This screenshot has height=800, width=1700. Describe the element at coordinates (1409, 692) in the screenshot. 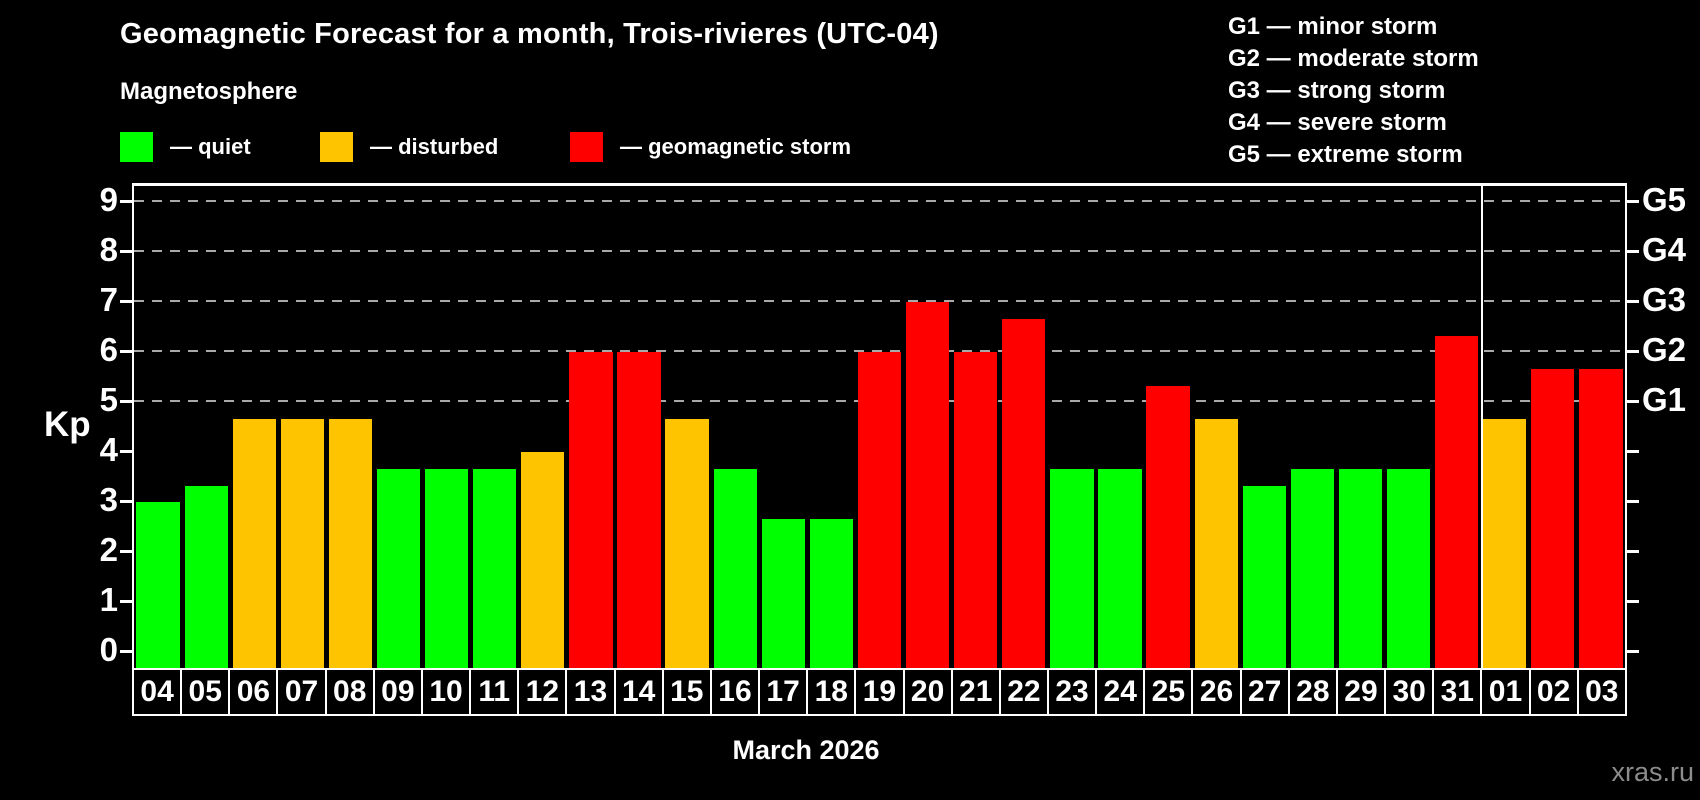

I see `day-label-30: 30` at that location.